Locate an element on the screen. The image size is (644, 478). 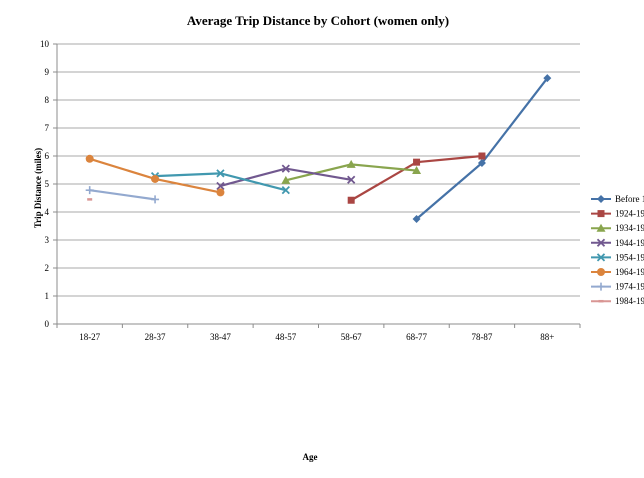
y-tick-label: 7 is located at coordinates (47, 128).